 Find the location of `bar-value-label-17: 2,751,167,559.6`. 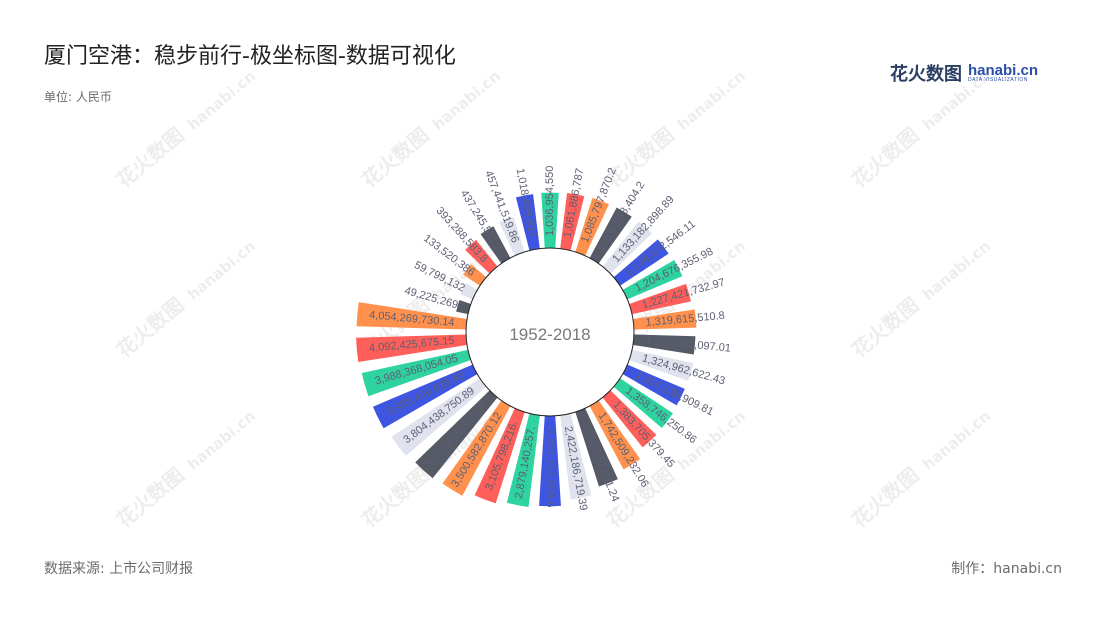

bar-value-label-17: 2,751,167,559.6 is located at coordinates (550, 468).